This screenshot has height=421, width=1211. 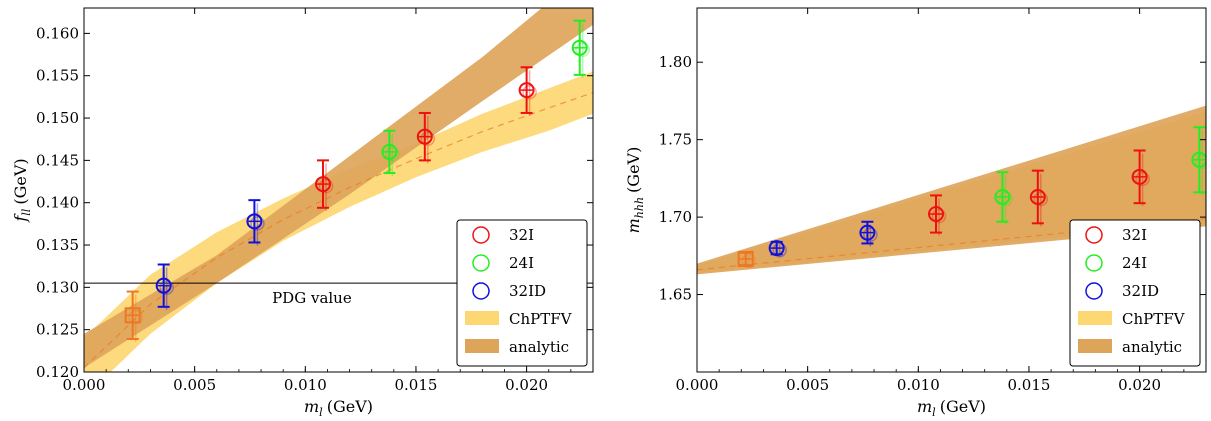 What do you see at coordinates (57, 33) in the screenshot?
I see `left-ytick-label: 0.160` at bounding box center [57, 33].